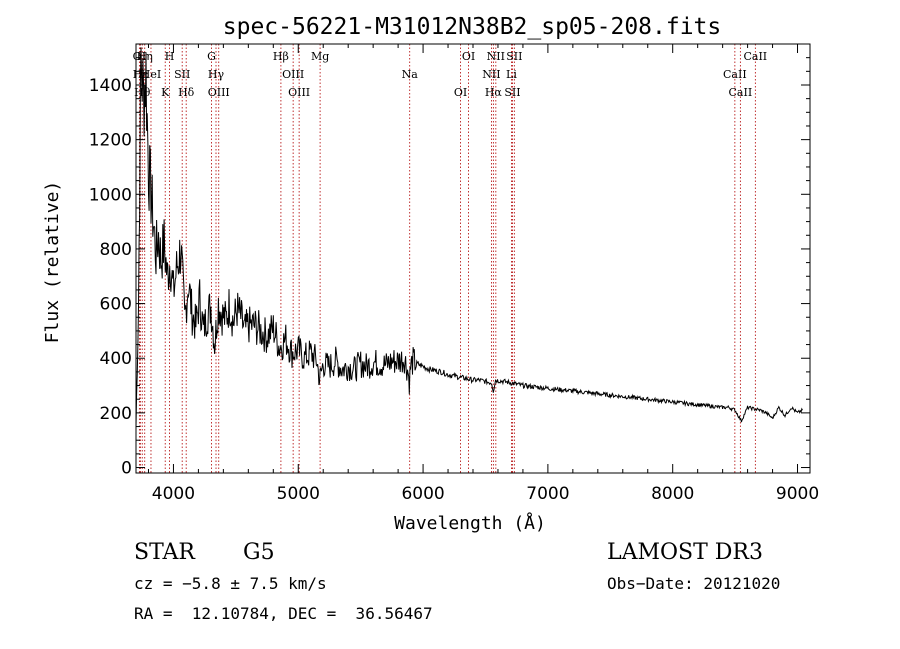 The image size is (900, 649). Describe the element at coordinates (547, 494) in the screenshot. I see `x-tick-label: 7000` at that location.